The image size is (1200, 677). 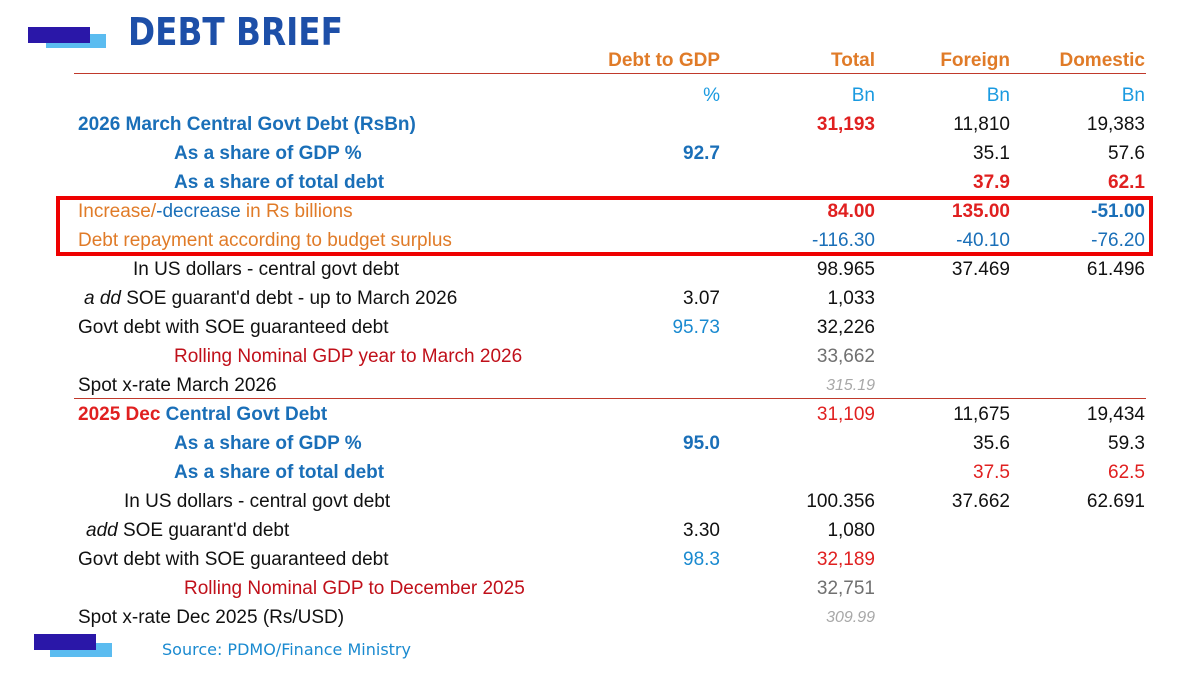 I want to click on page-title: DEBT BRIEF, so click(x=235, y=32).